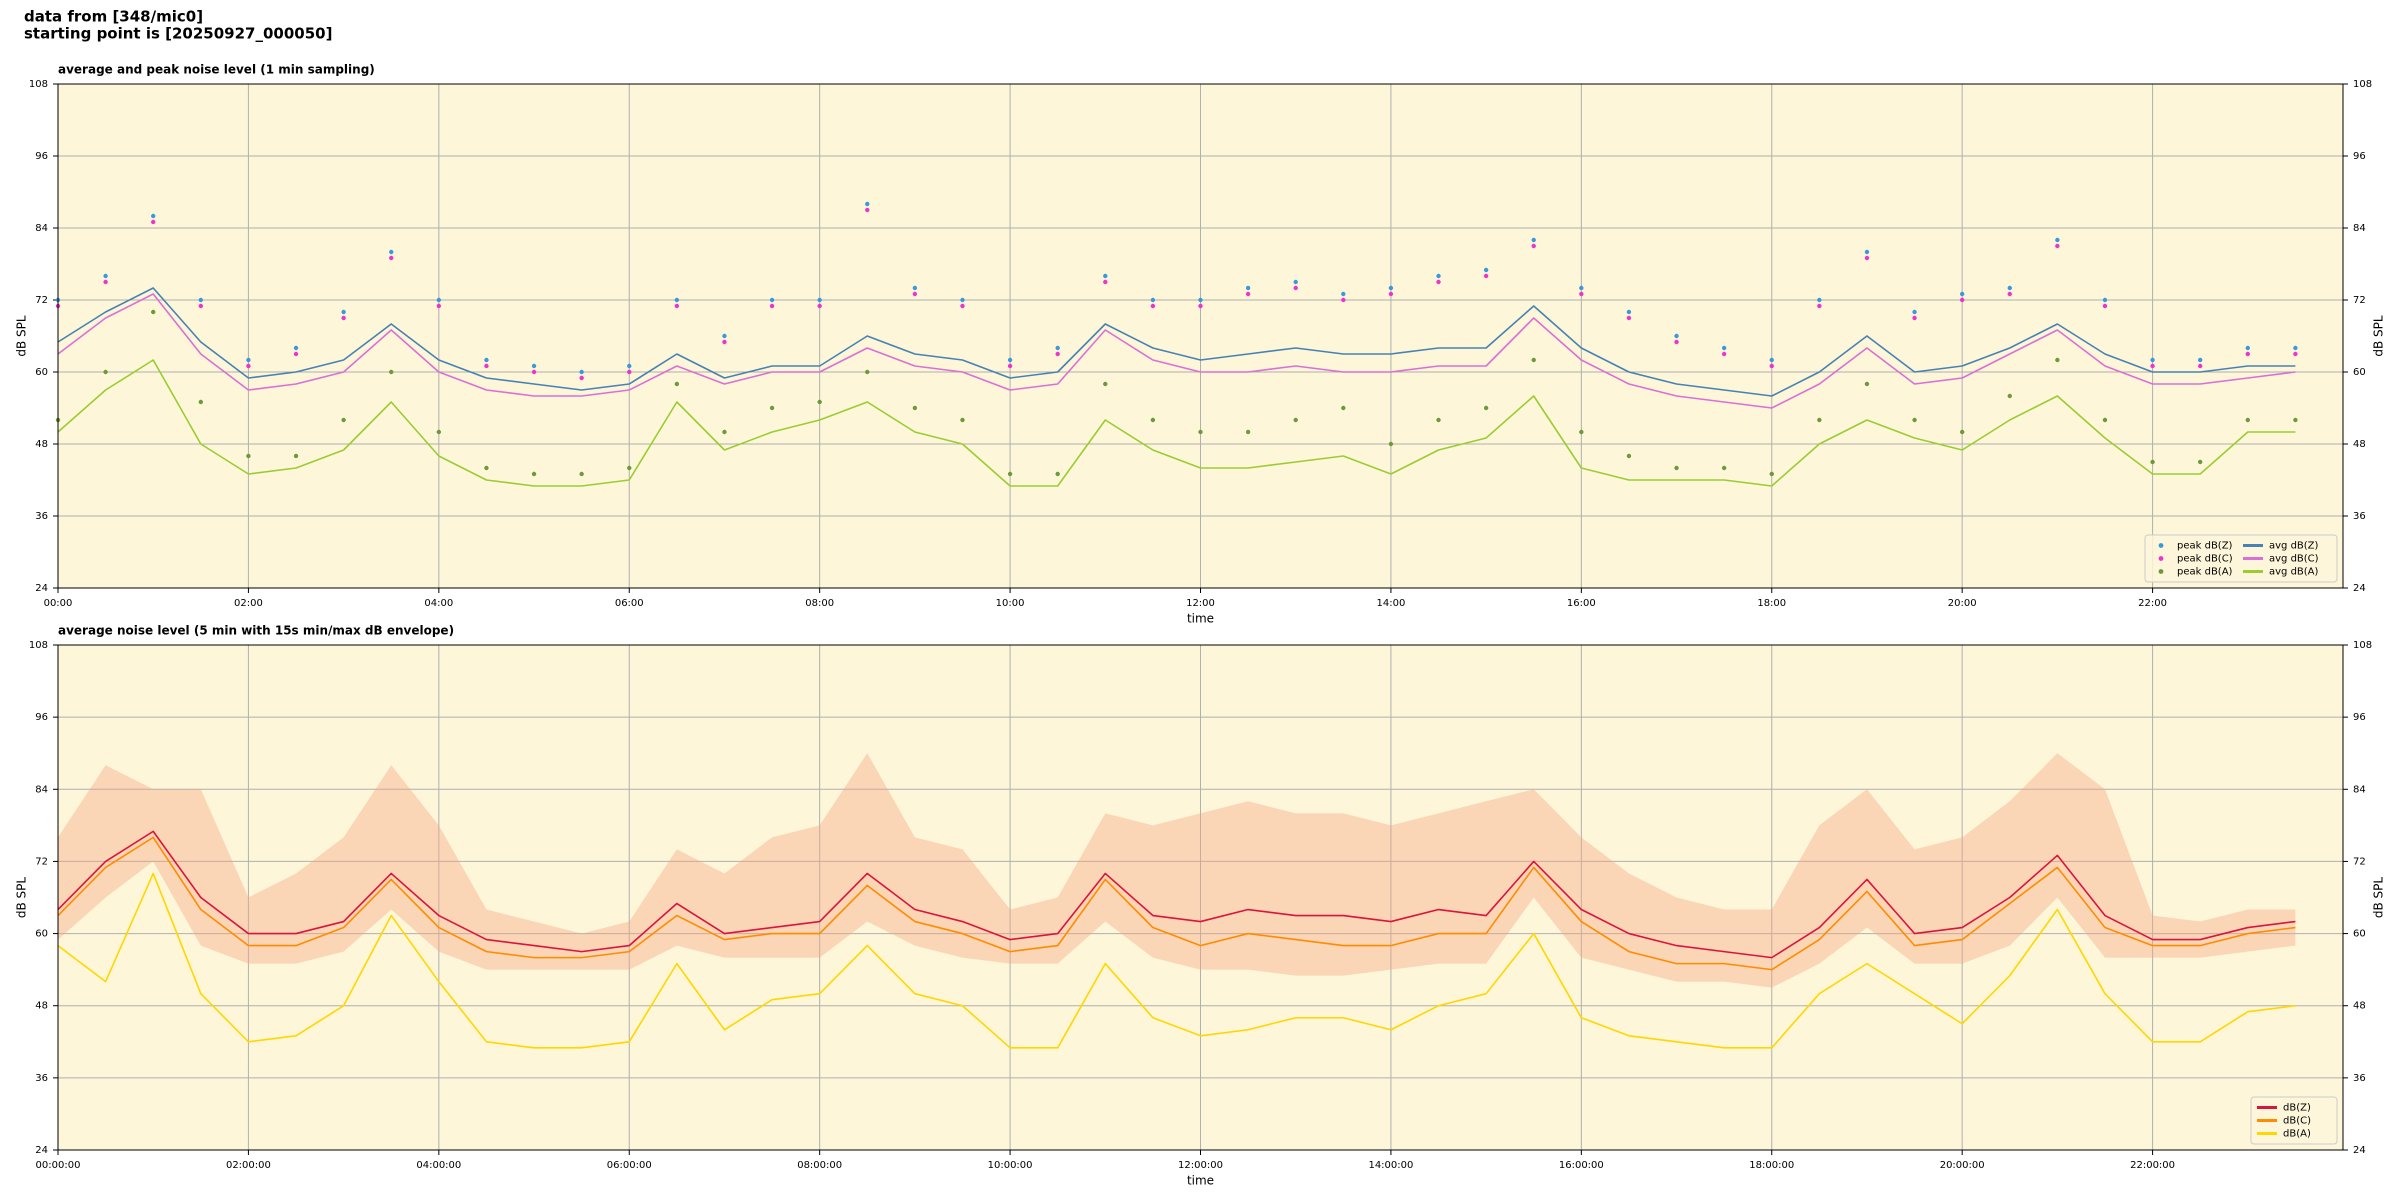  What do you see at coordinates (1010, 1165) in the screenshot?
I see `x-tick-label: 10:00:00` at bounding box center [1010, 1165].